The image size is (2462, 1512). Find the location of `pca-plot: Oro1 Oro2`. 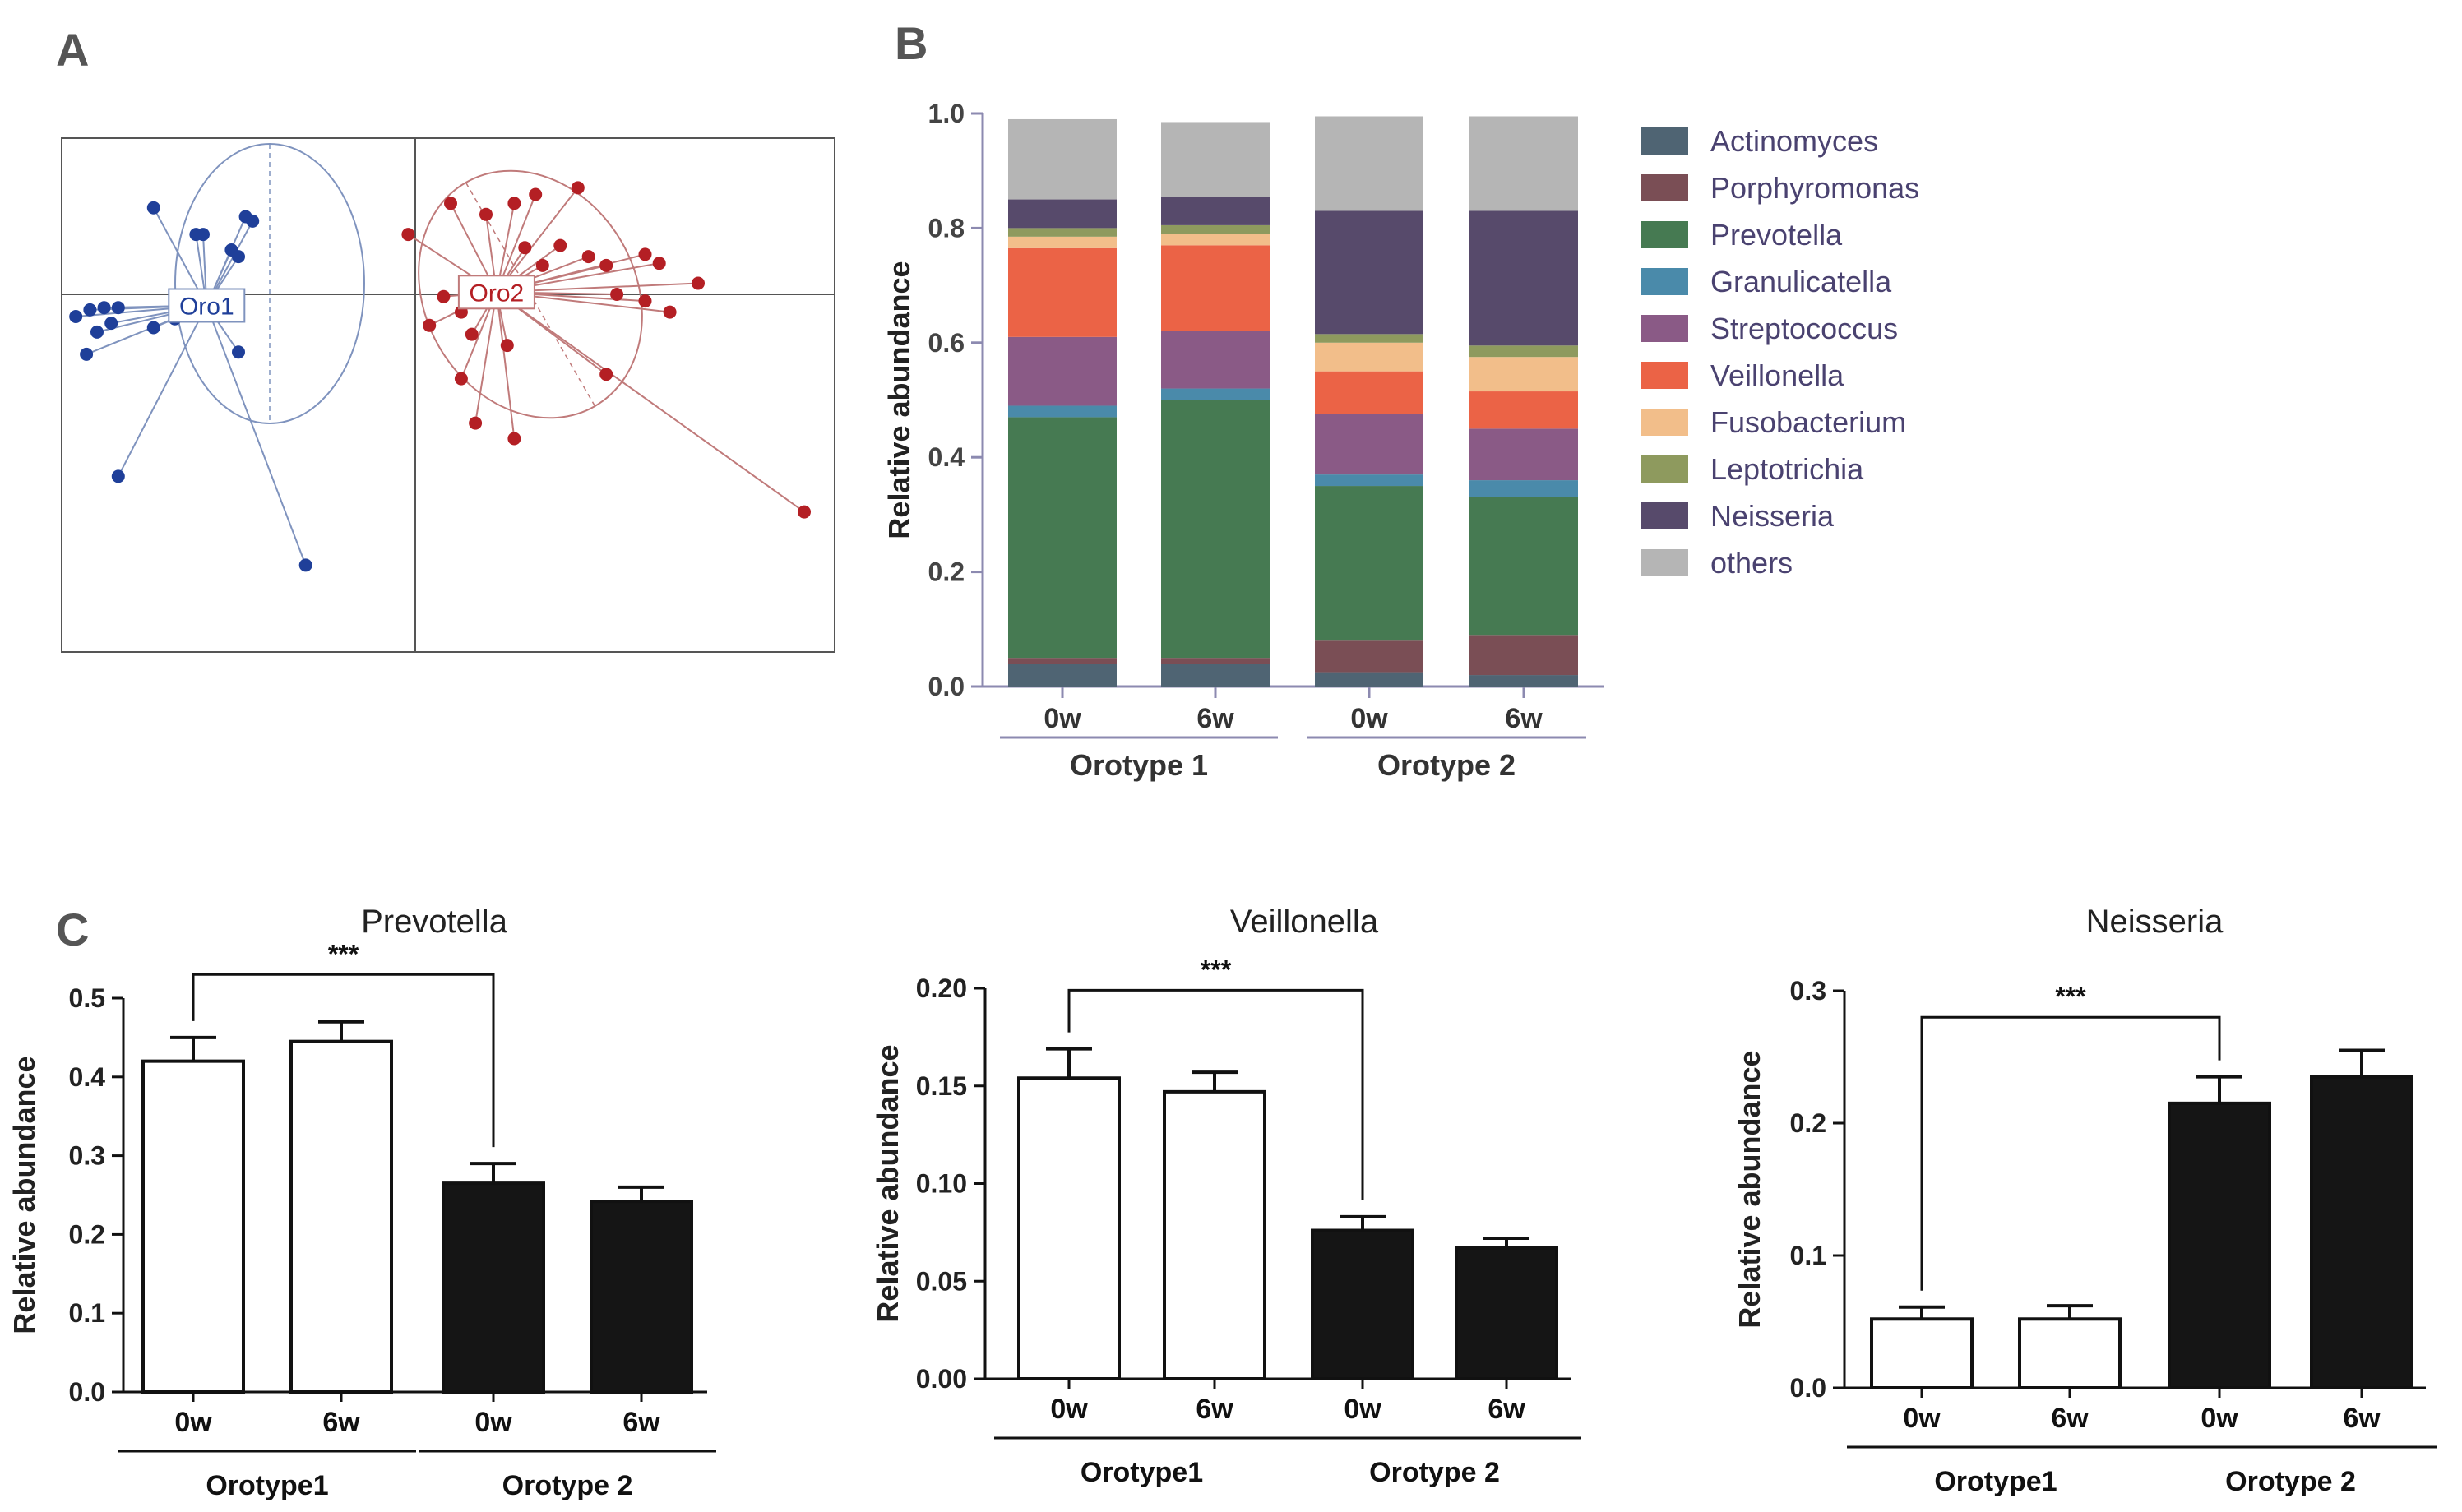

pca-plot: Oro1 Oro2 is located at coordinates (448, 395).